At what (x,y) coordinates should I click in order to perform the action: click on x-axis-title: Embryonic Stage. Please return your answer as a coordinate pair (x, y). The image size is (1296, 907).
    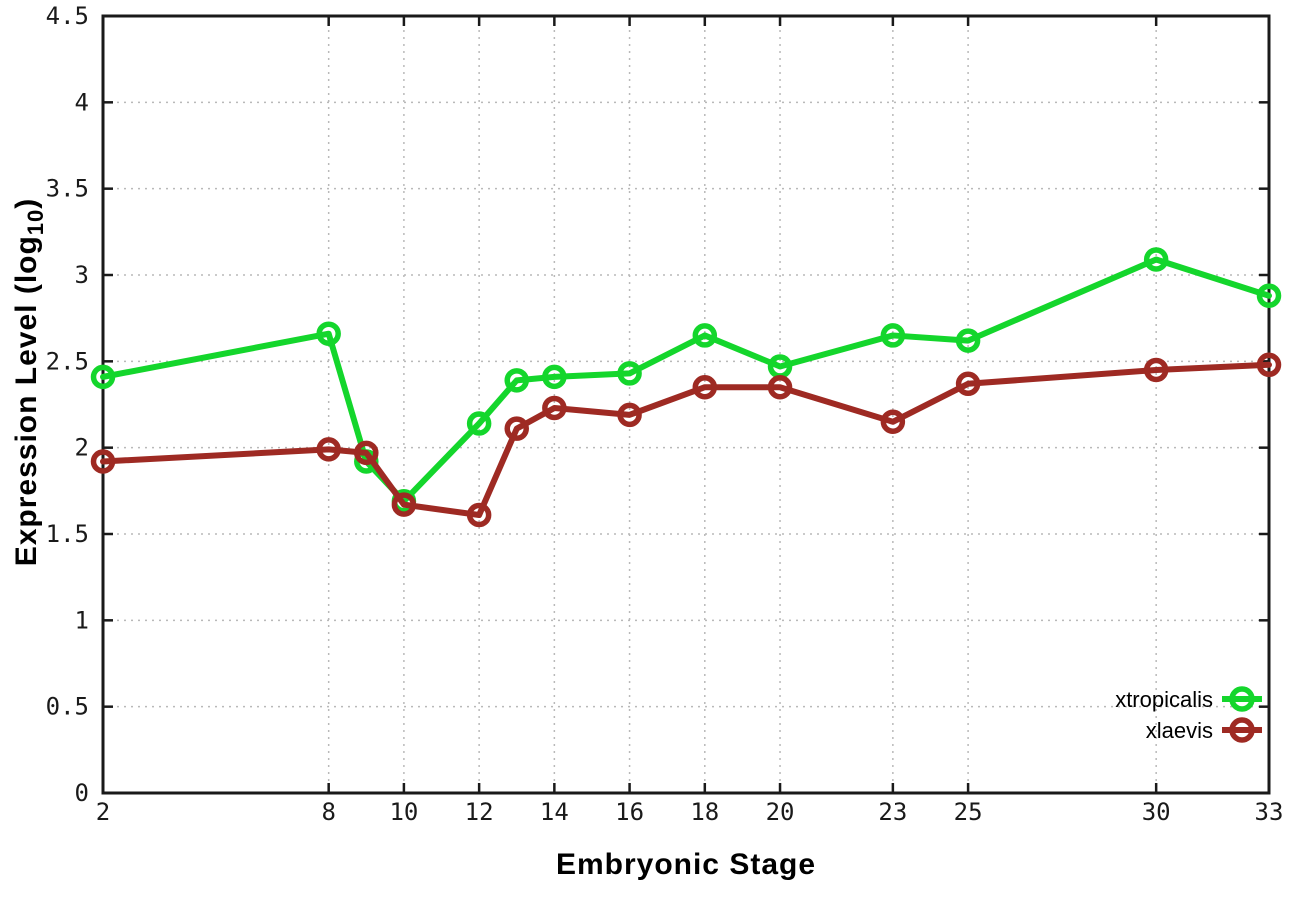
    Looking at the image, I should click on (686, 864).